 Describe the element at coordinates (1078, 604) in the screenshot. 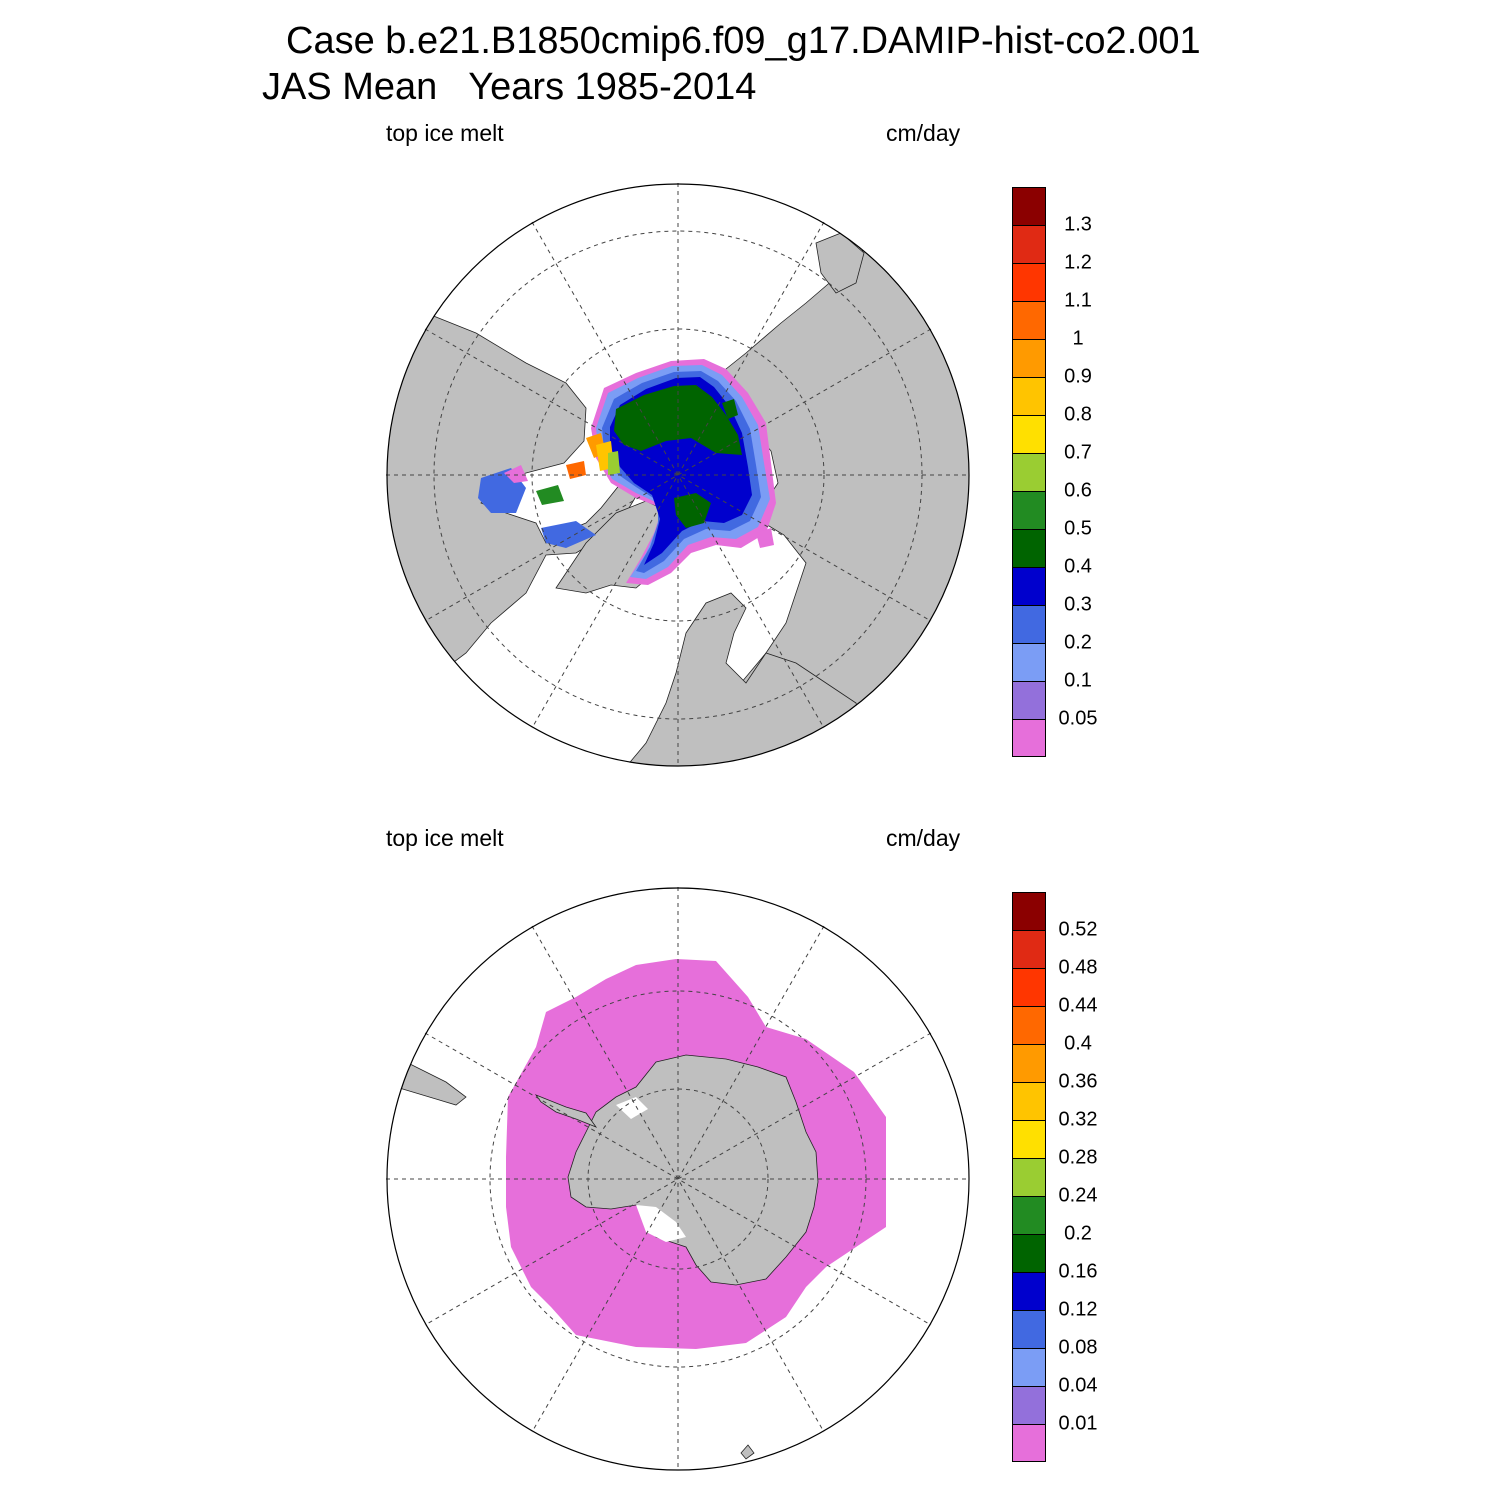

I see `colorbar-tick-label: 0.3` at that location.